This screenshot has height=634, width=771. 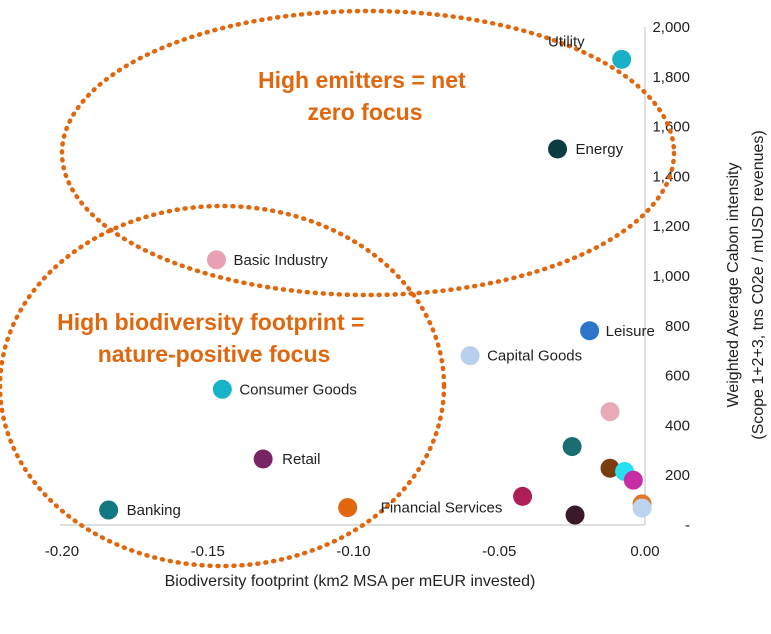 I want to click on point-label: Retail, so click(x=301, y=459).